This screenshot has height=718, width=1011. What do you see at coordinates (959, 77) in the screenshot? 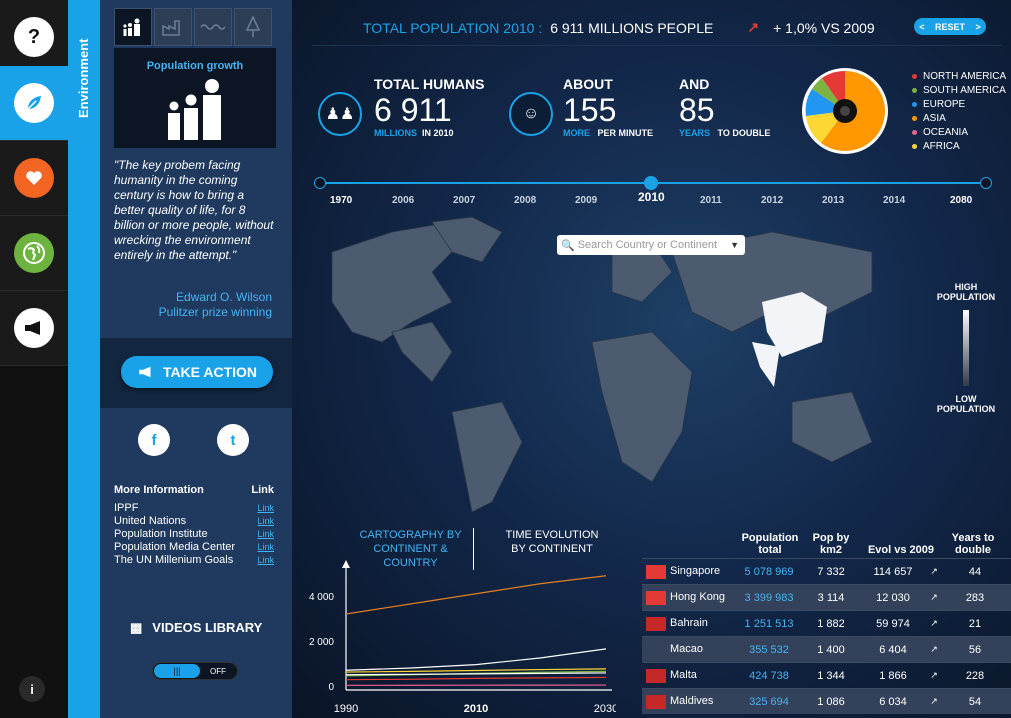
I see `legend-item: NORTH AMERICA` at bounding box center [959, 77].